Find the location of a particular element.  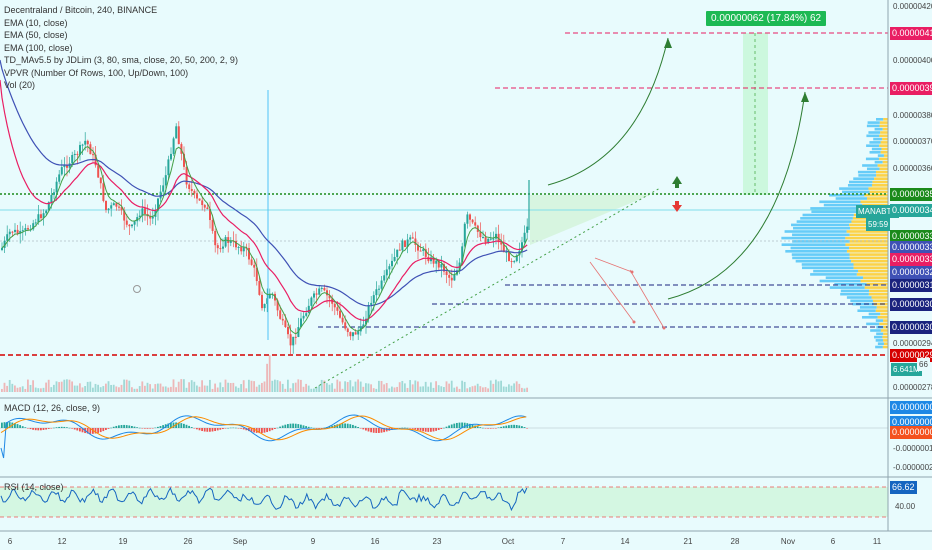

rsi-value-tag: 66.62 is located at coordinates (903, 487).